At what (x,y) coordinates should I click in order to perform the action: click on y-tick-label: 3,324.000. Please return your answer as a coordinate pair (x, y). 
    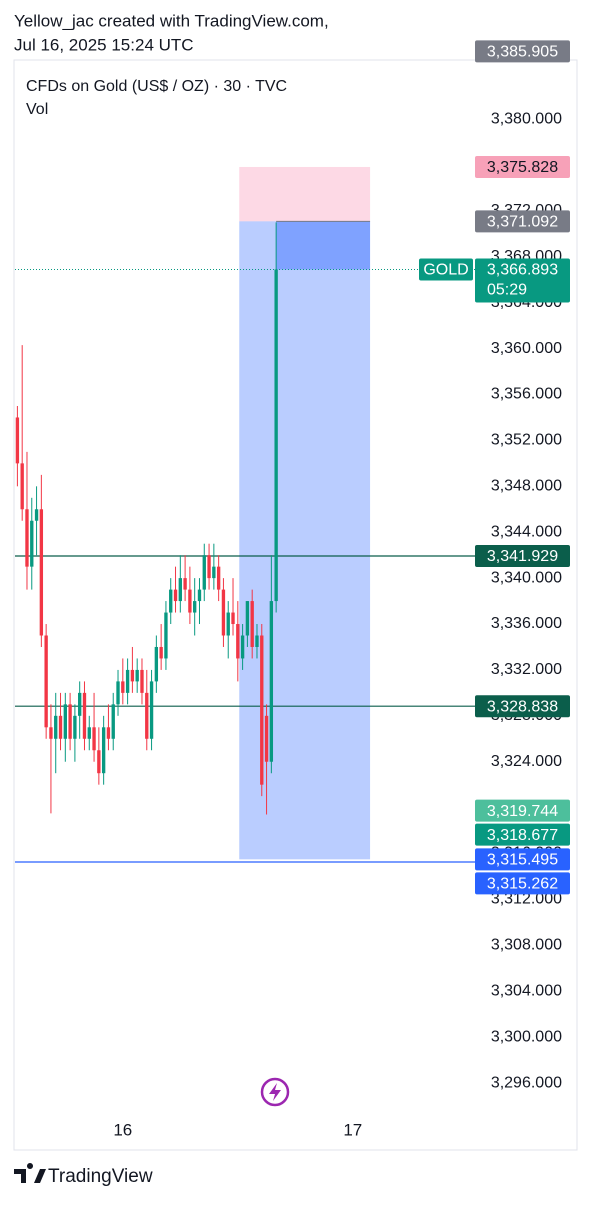
    Looking at the image, I should click on (526, 761).